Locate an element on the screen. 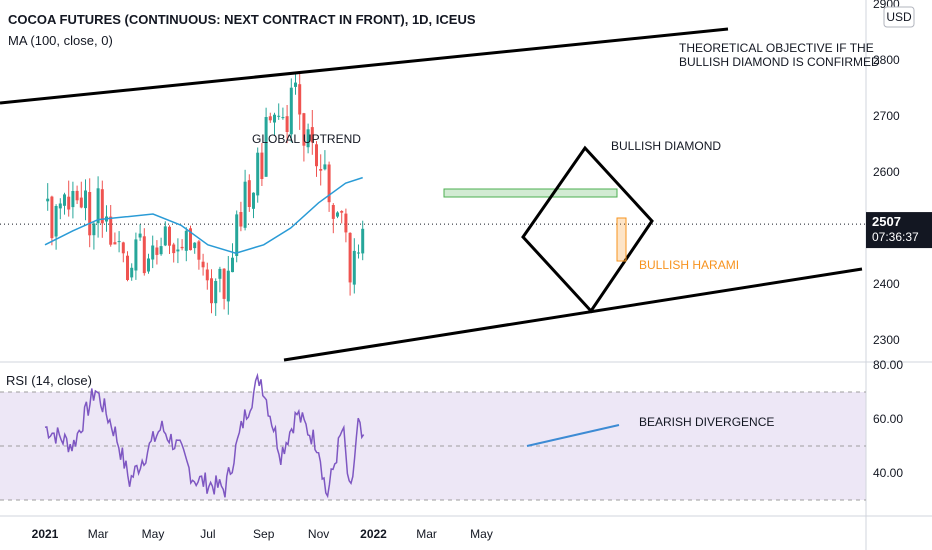 Image resolution: width=932 pixels, height=550 pixels. currency-button is located at coordinates (899, 17).